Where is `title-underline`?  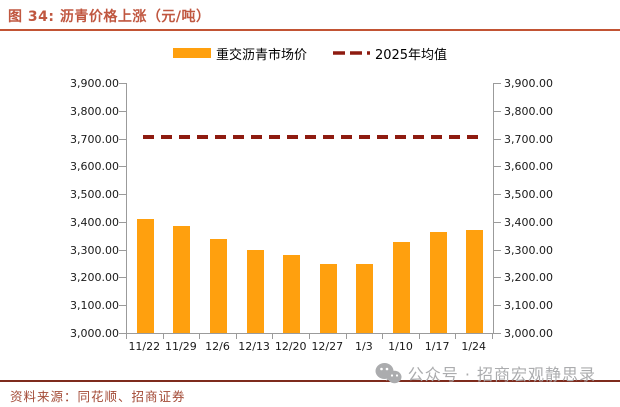
title-underline is located at coordinates (310, 30).